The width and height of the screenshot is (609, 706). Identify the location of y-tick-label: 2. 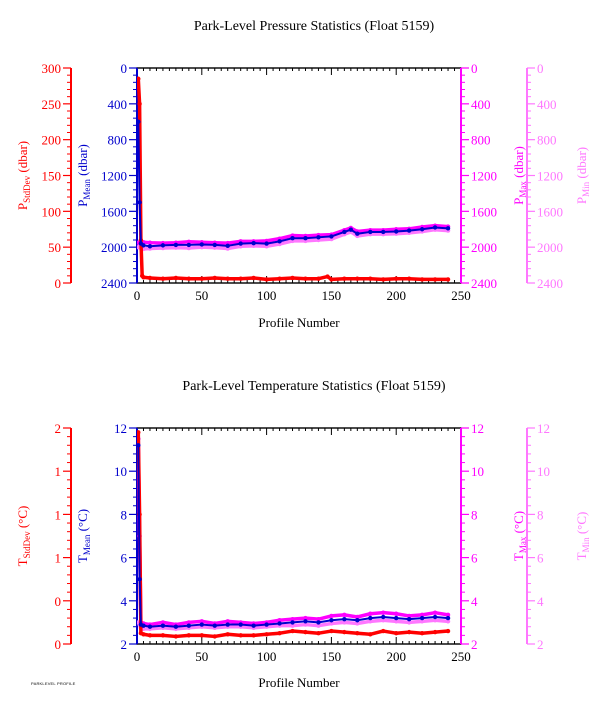
(540, 644).